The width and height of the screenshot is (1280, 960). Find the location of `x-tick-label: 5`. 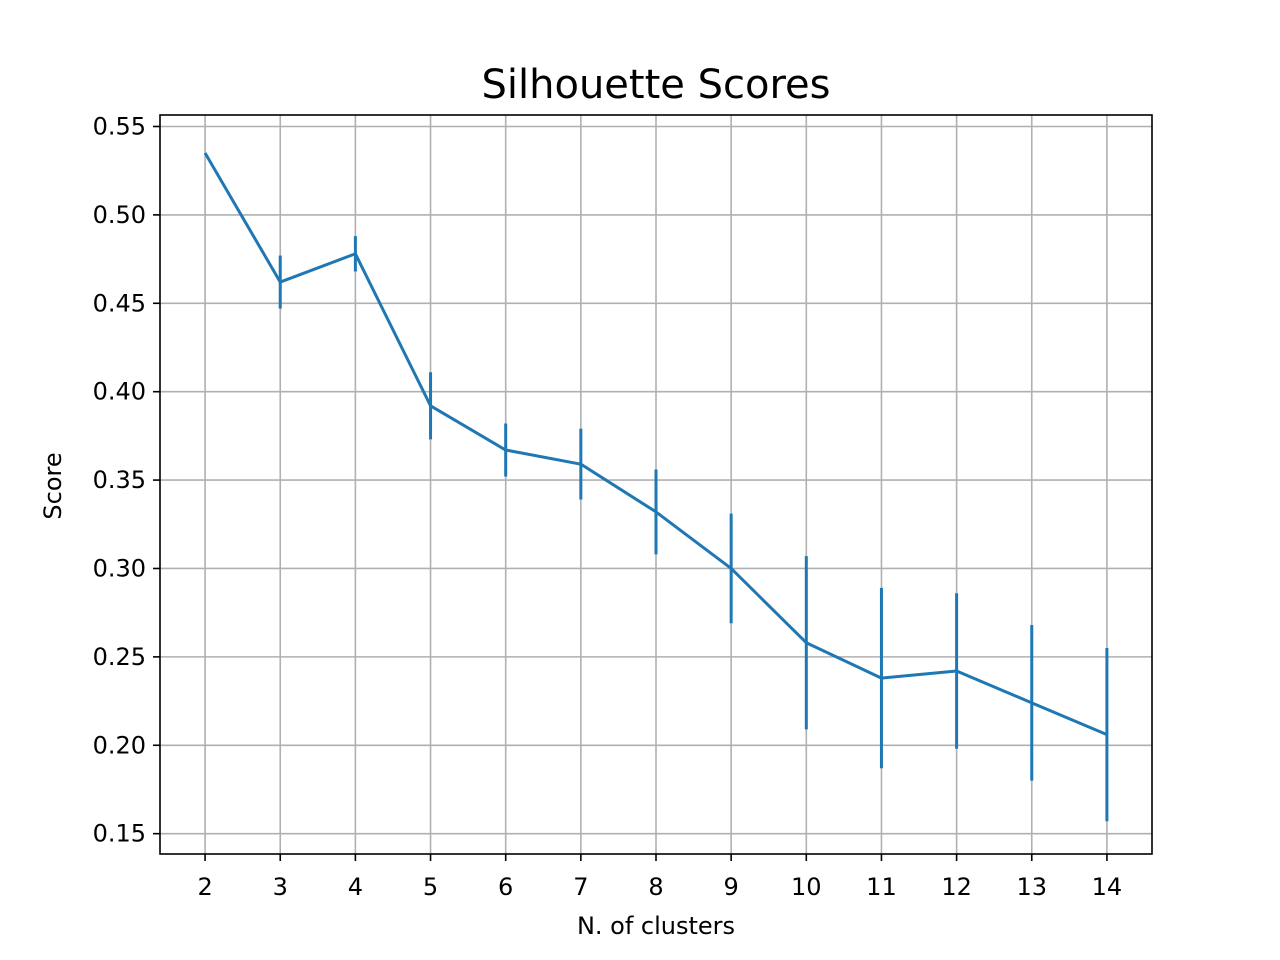

x-tick-label: 5 is located at coordinates (430, 887).